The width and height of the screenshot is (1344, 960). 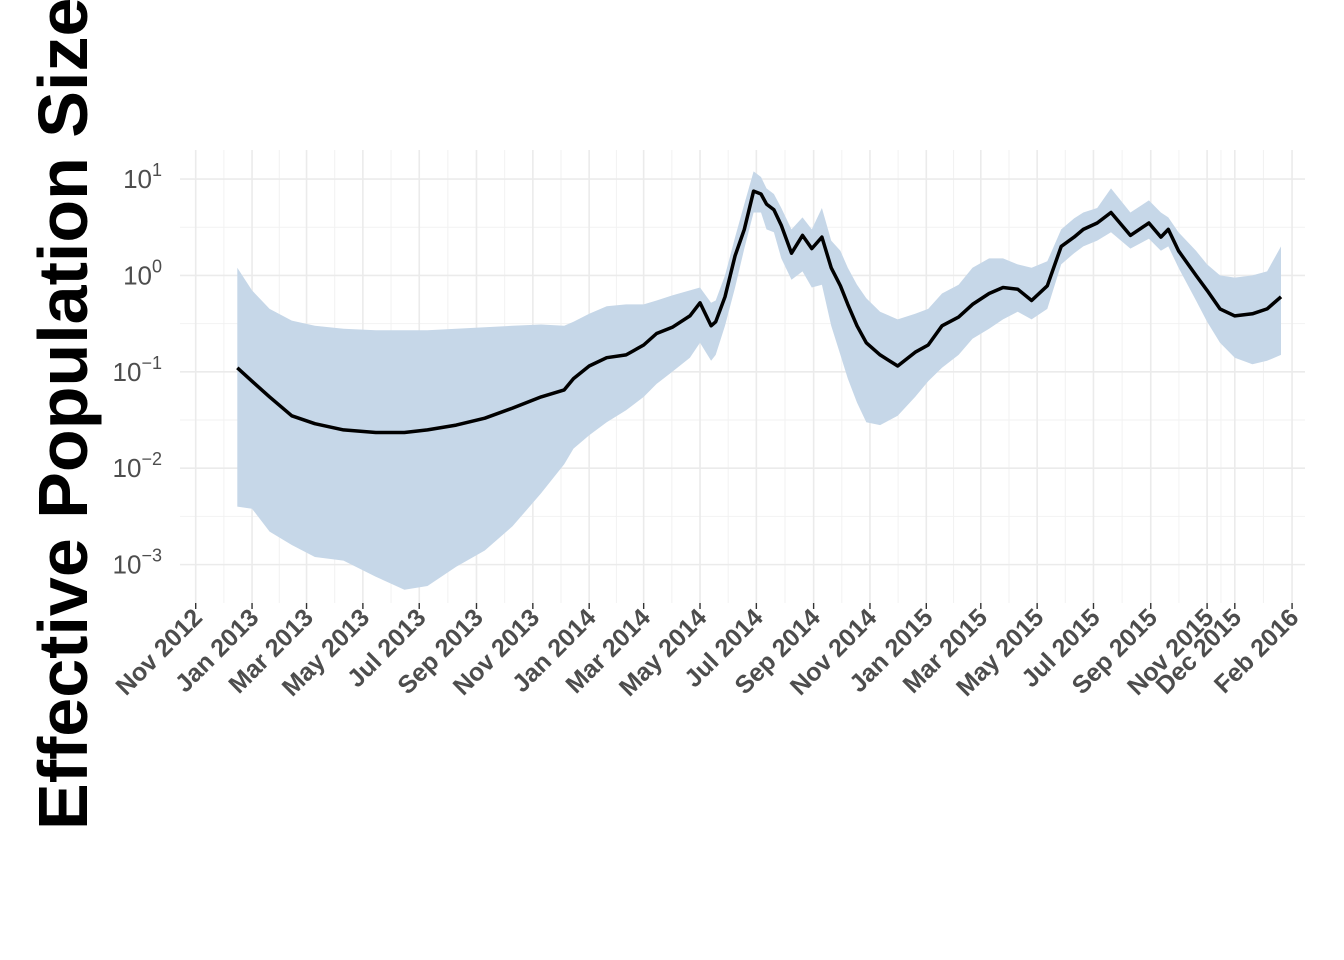 I want to click on y-tick-label: 10¹, so click(x=142, y=177).